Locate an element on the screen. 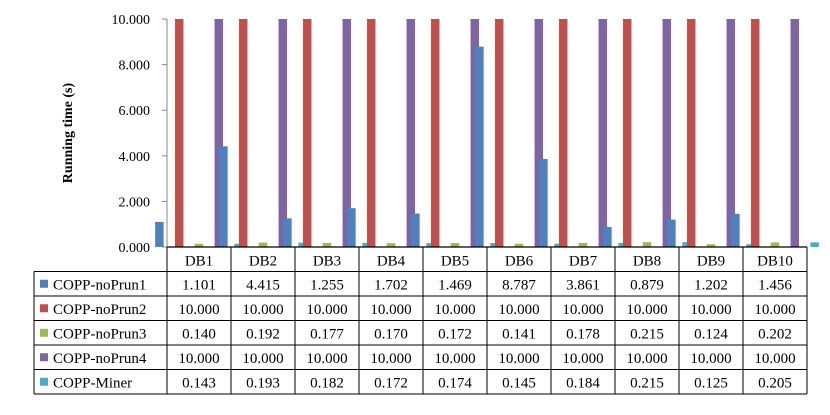 Image resolution: width=830 pixels, height=415 pixels. data-label: 0.202 is located at coordinates (775, 334).